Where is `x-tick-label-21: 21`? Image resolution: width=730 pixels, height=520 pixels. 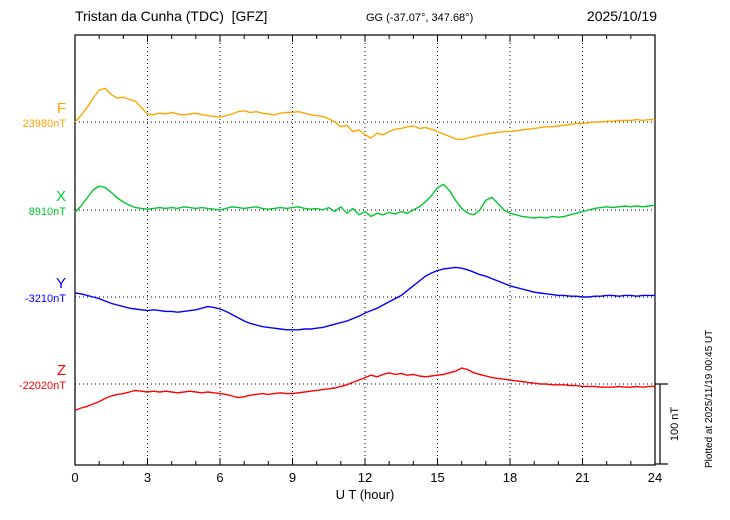
x-tick-label-21: 21 is located at coordinates (582, 477).